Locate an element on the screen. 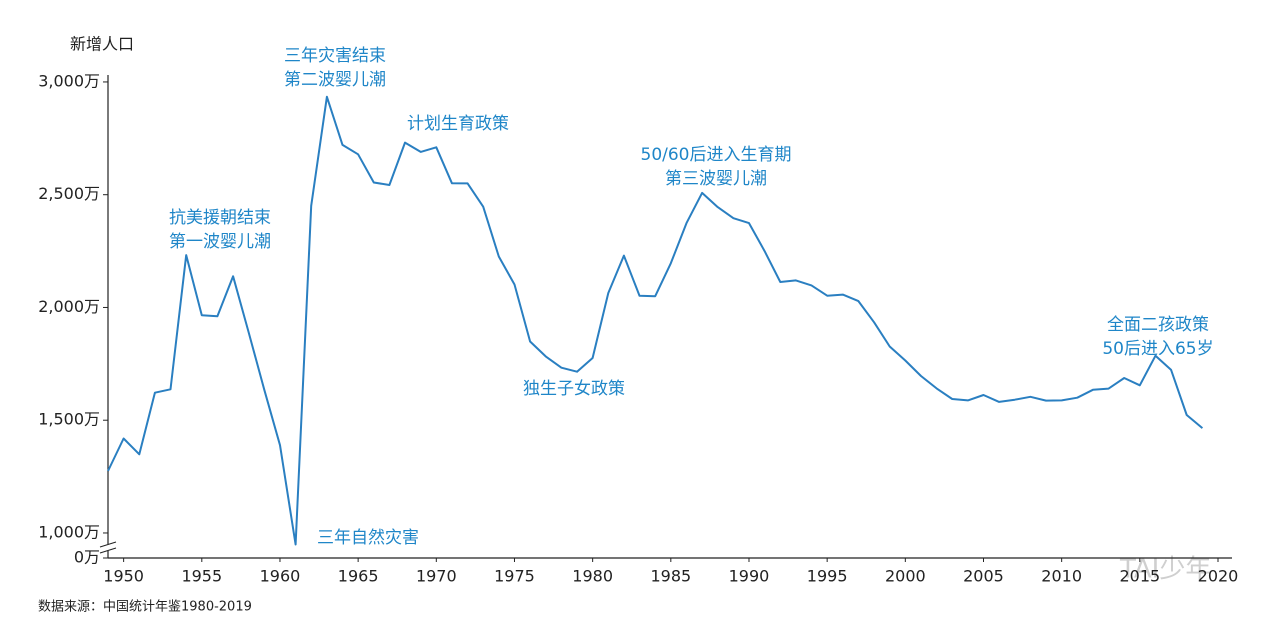 Image resolution: width=1280 pixels, height=623 pixels. x-tick-label: 1970 is located at coordinates (436, 576).